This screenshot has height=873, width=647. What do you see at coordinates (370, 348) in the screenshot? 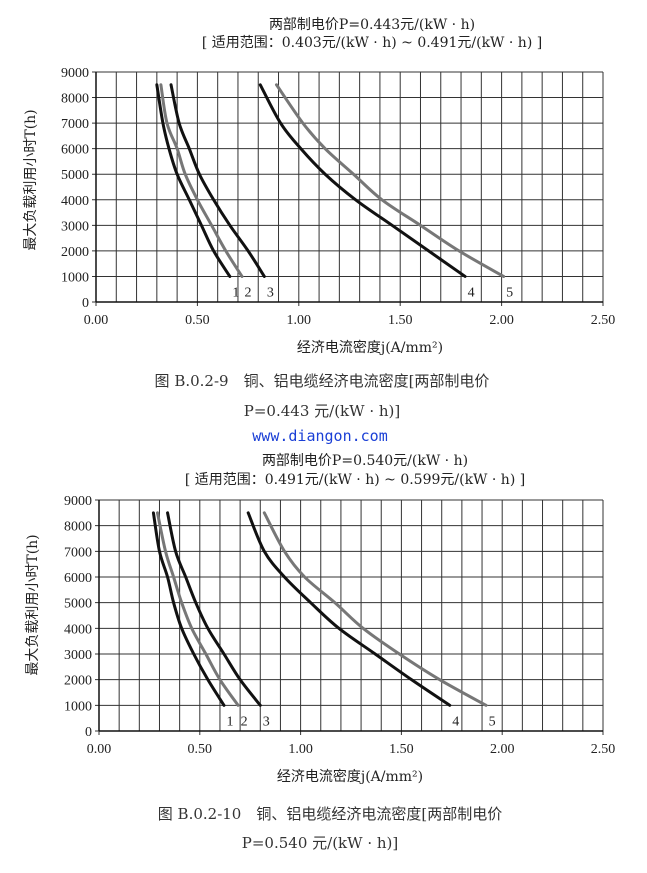
I see `chart1-xlabel: 经济电流密度j(A/mm²)` at bounding box center [370, 348].